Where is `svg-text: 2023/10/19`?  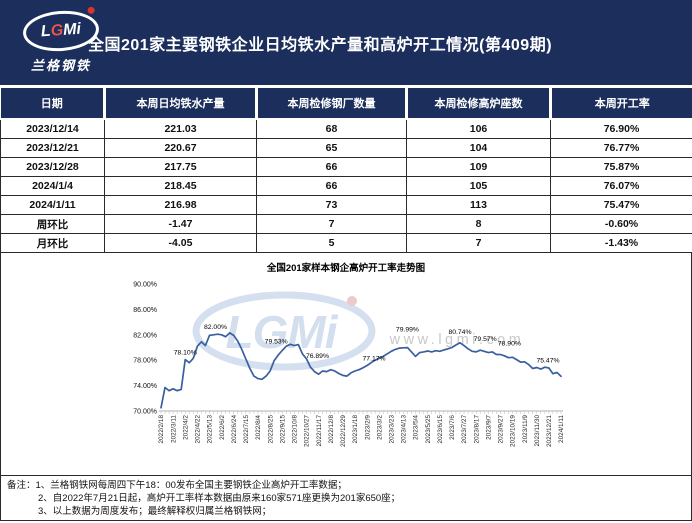
svg-text: 2023/10/19 is located at coordinates (513, 431).